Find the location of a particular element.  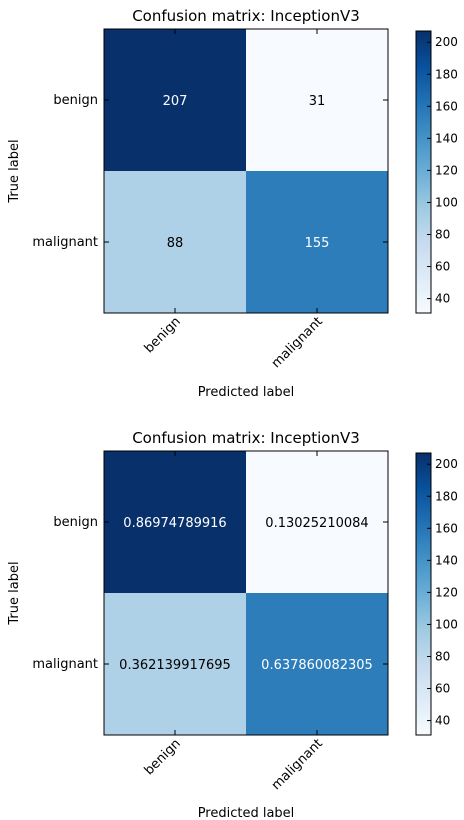

cell-value-label: 155 is located at coordinates (317, 243).